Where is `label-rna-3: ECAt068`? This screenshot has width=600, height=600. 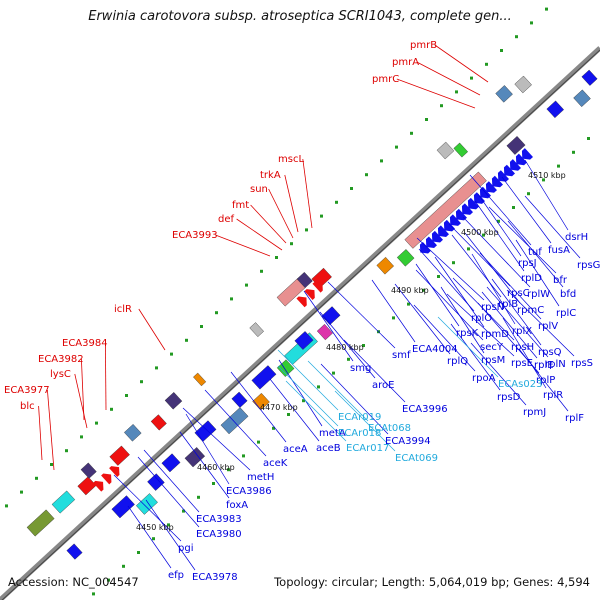
label-rna-3: ECAt068 is located at coordinates (389, 428).